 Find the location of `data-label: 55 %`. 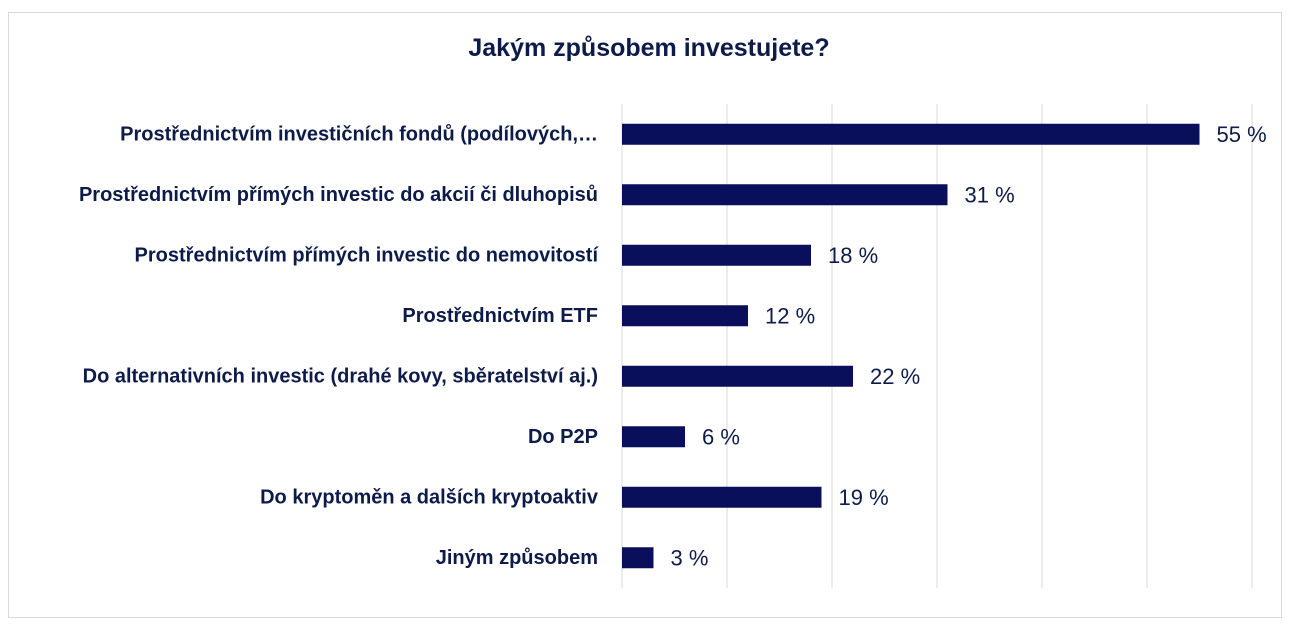

data-label: 55 % is located at coordinates (1242, 134).